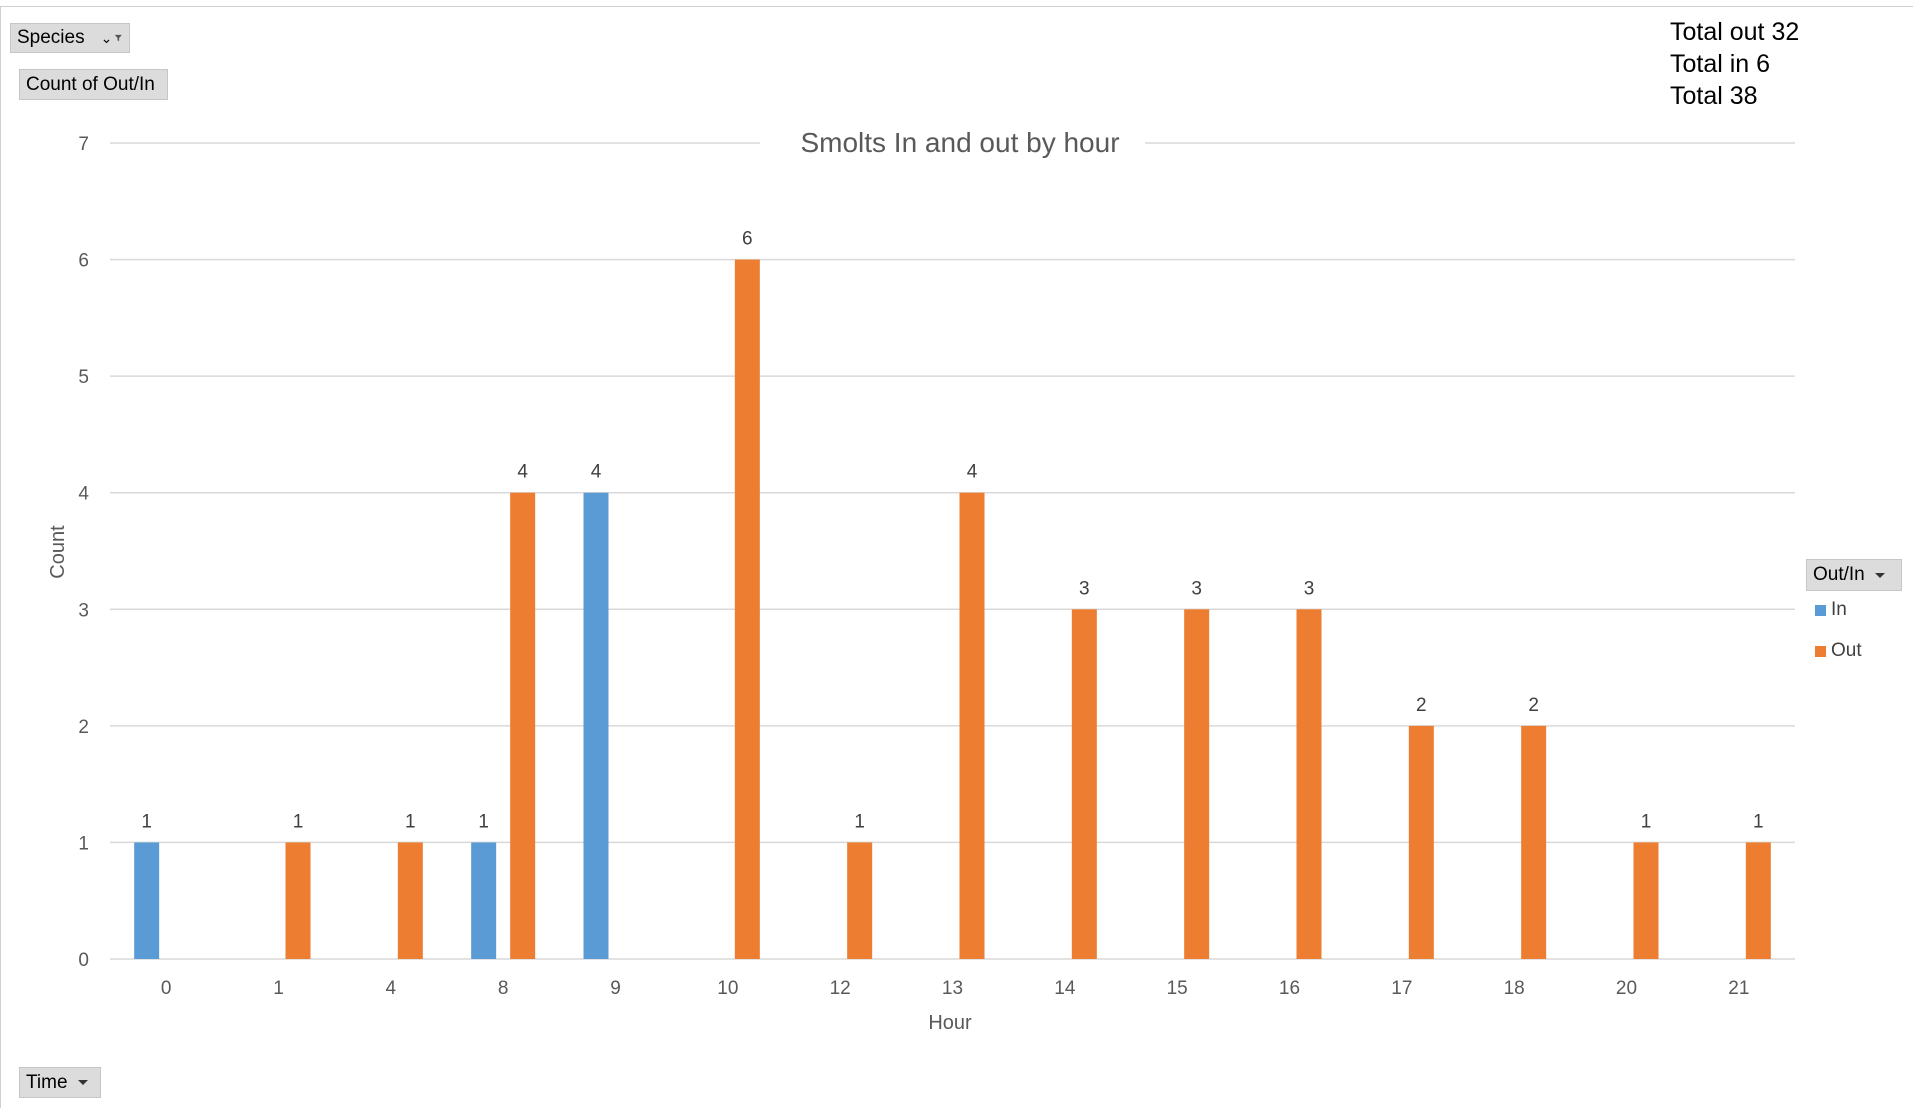 This screenshot has height=1110, width=1915. Describe the element at coordinates (522, 472) in the screenshot. I see `data-label-out-8: 4` at that location.